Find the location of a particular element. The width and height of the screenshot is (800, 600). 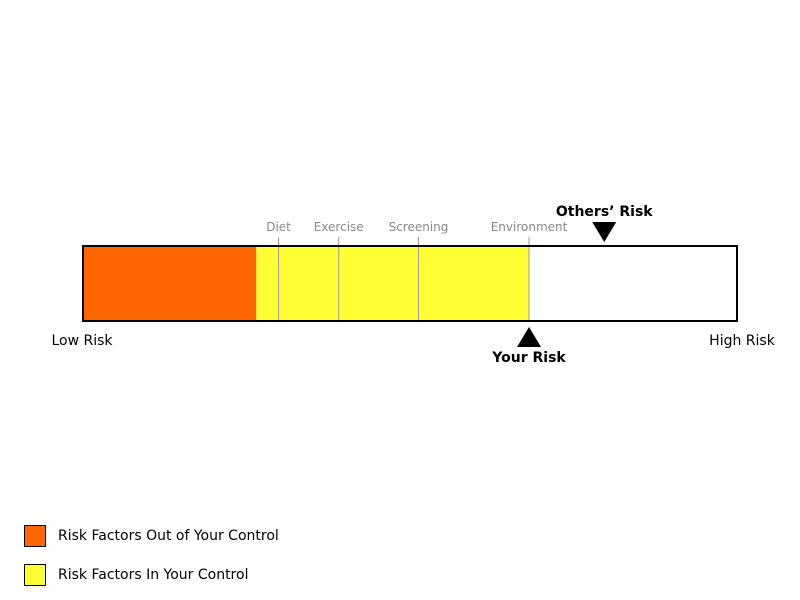

divider-label-screening: Screening is located at coordinates (419, 227).